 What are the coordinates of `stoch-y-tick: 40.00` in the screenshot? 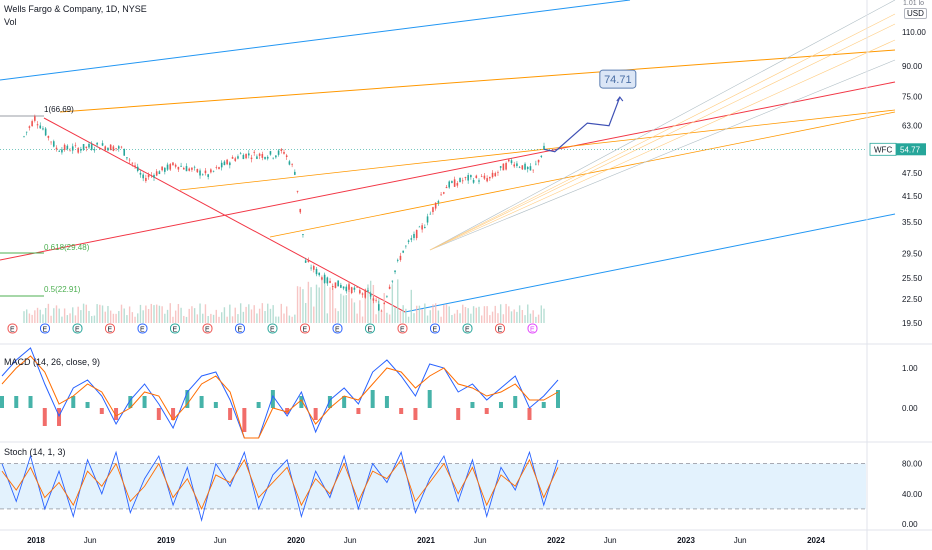 It's located at (912, 494).